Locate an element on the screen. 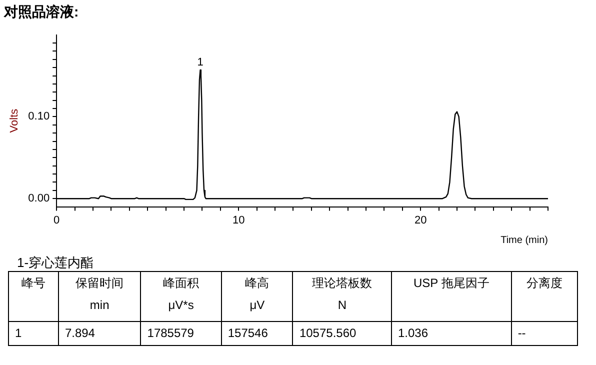  text: 保留时间 min is located at coordinates (99, 297).